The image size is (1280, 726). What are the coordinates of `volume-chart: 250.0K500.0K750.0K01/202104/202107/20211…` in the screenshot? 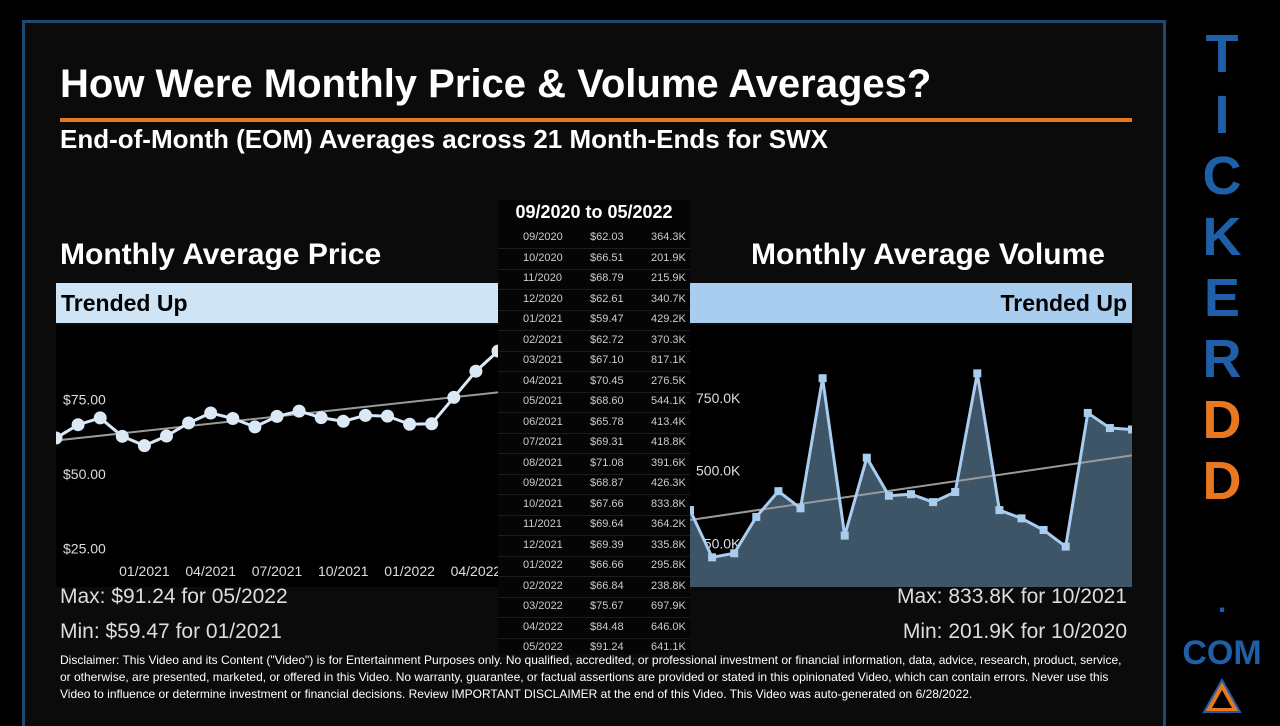 It's located at (911, 456).